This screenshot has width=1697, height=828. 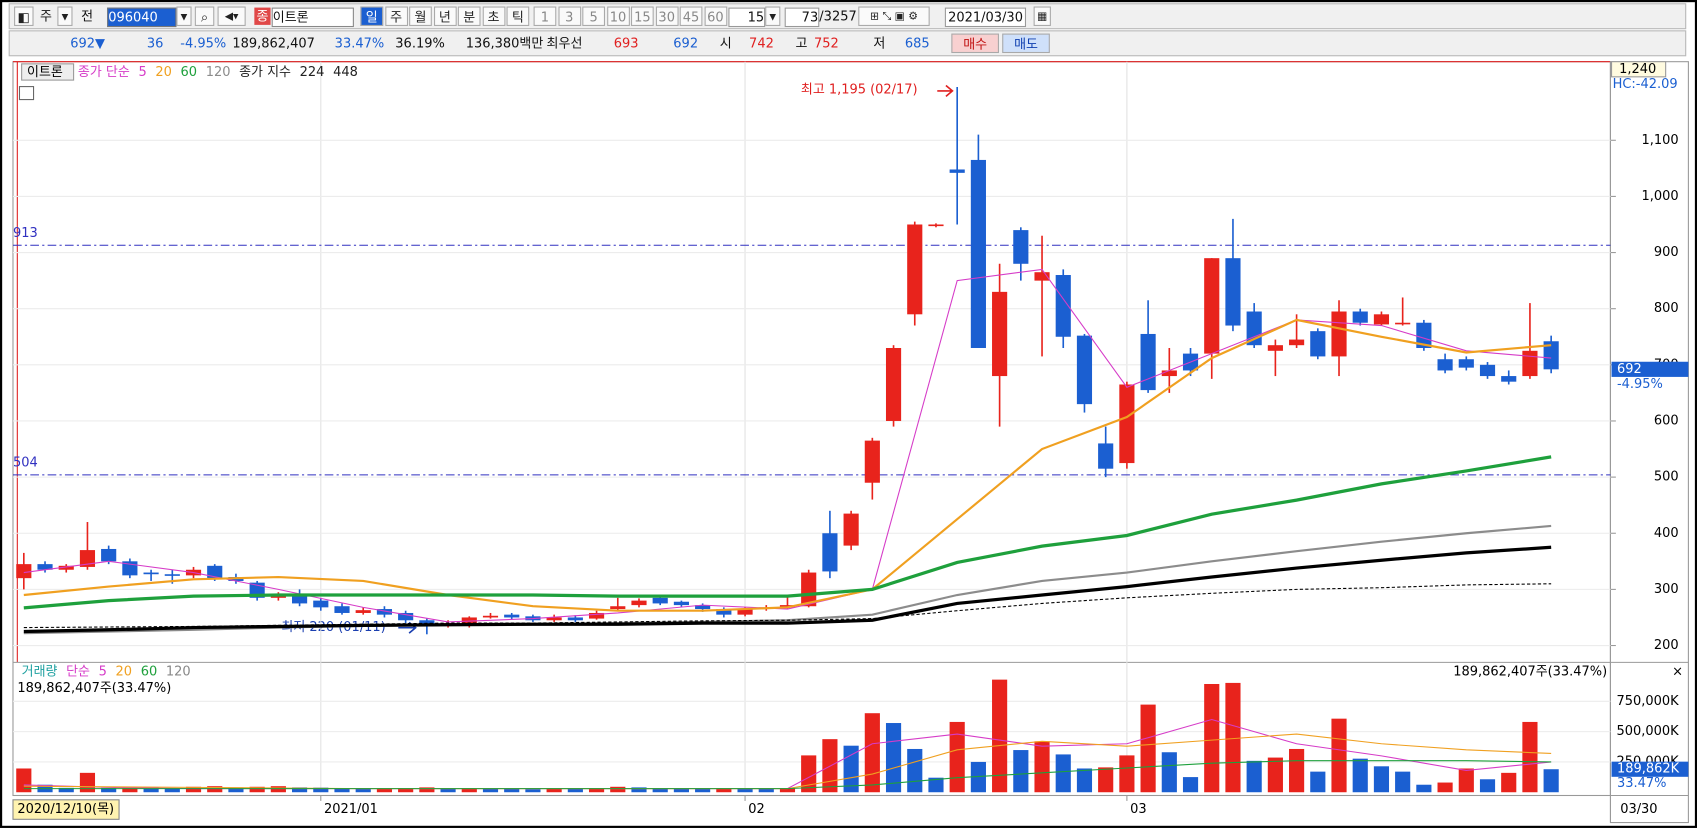 I want to click on period-button: 월, so click(x=420, y=16).